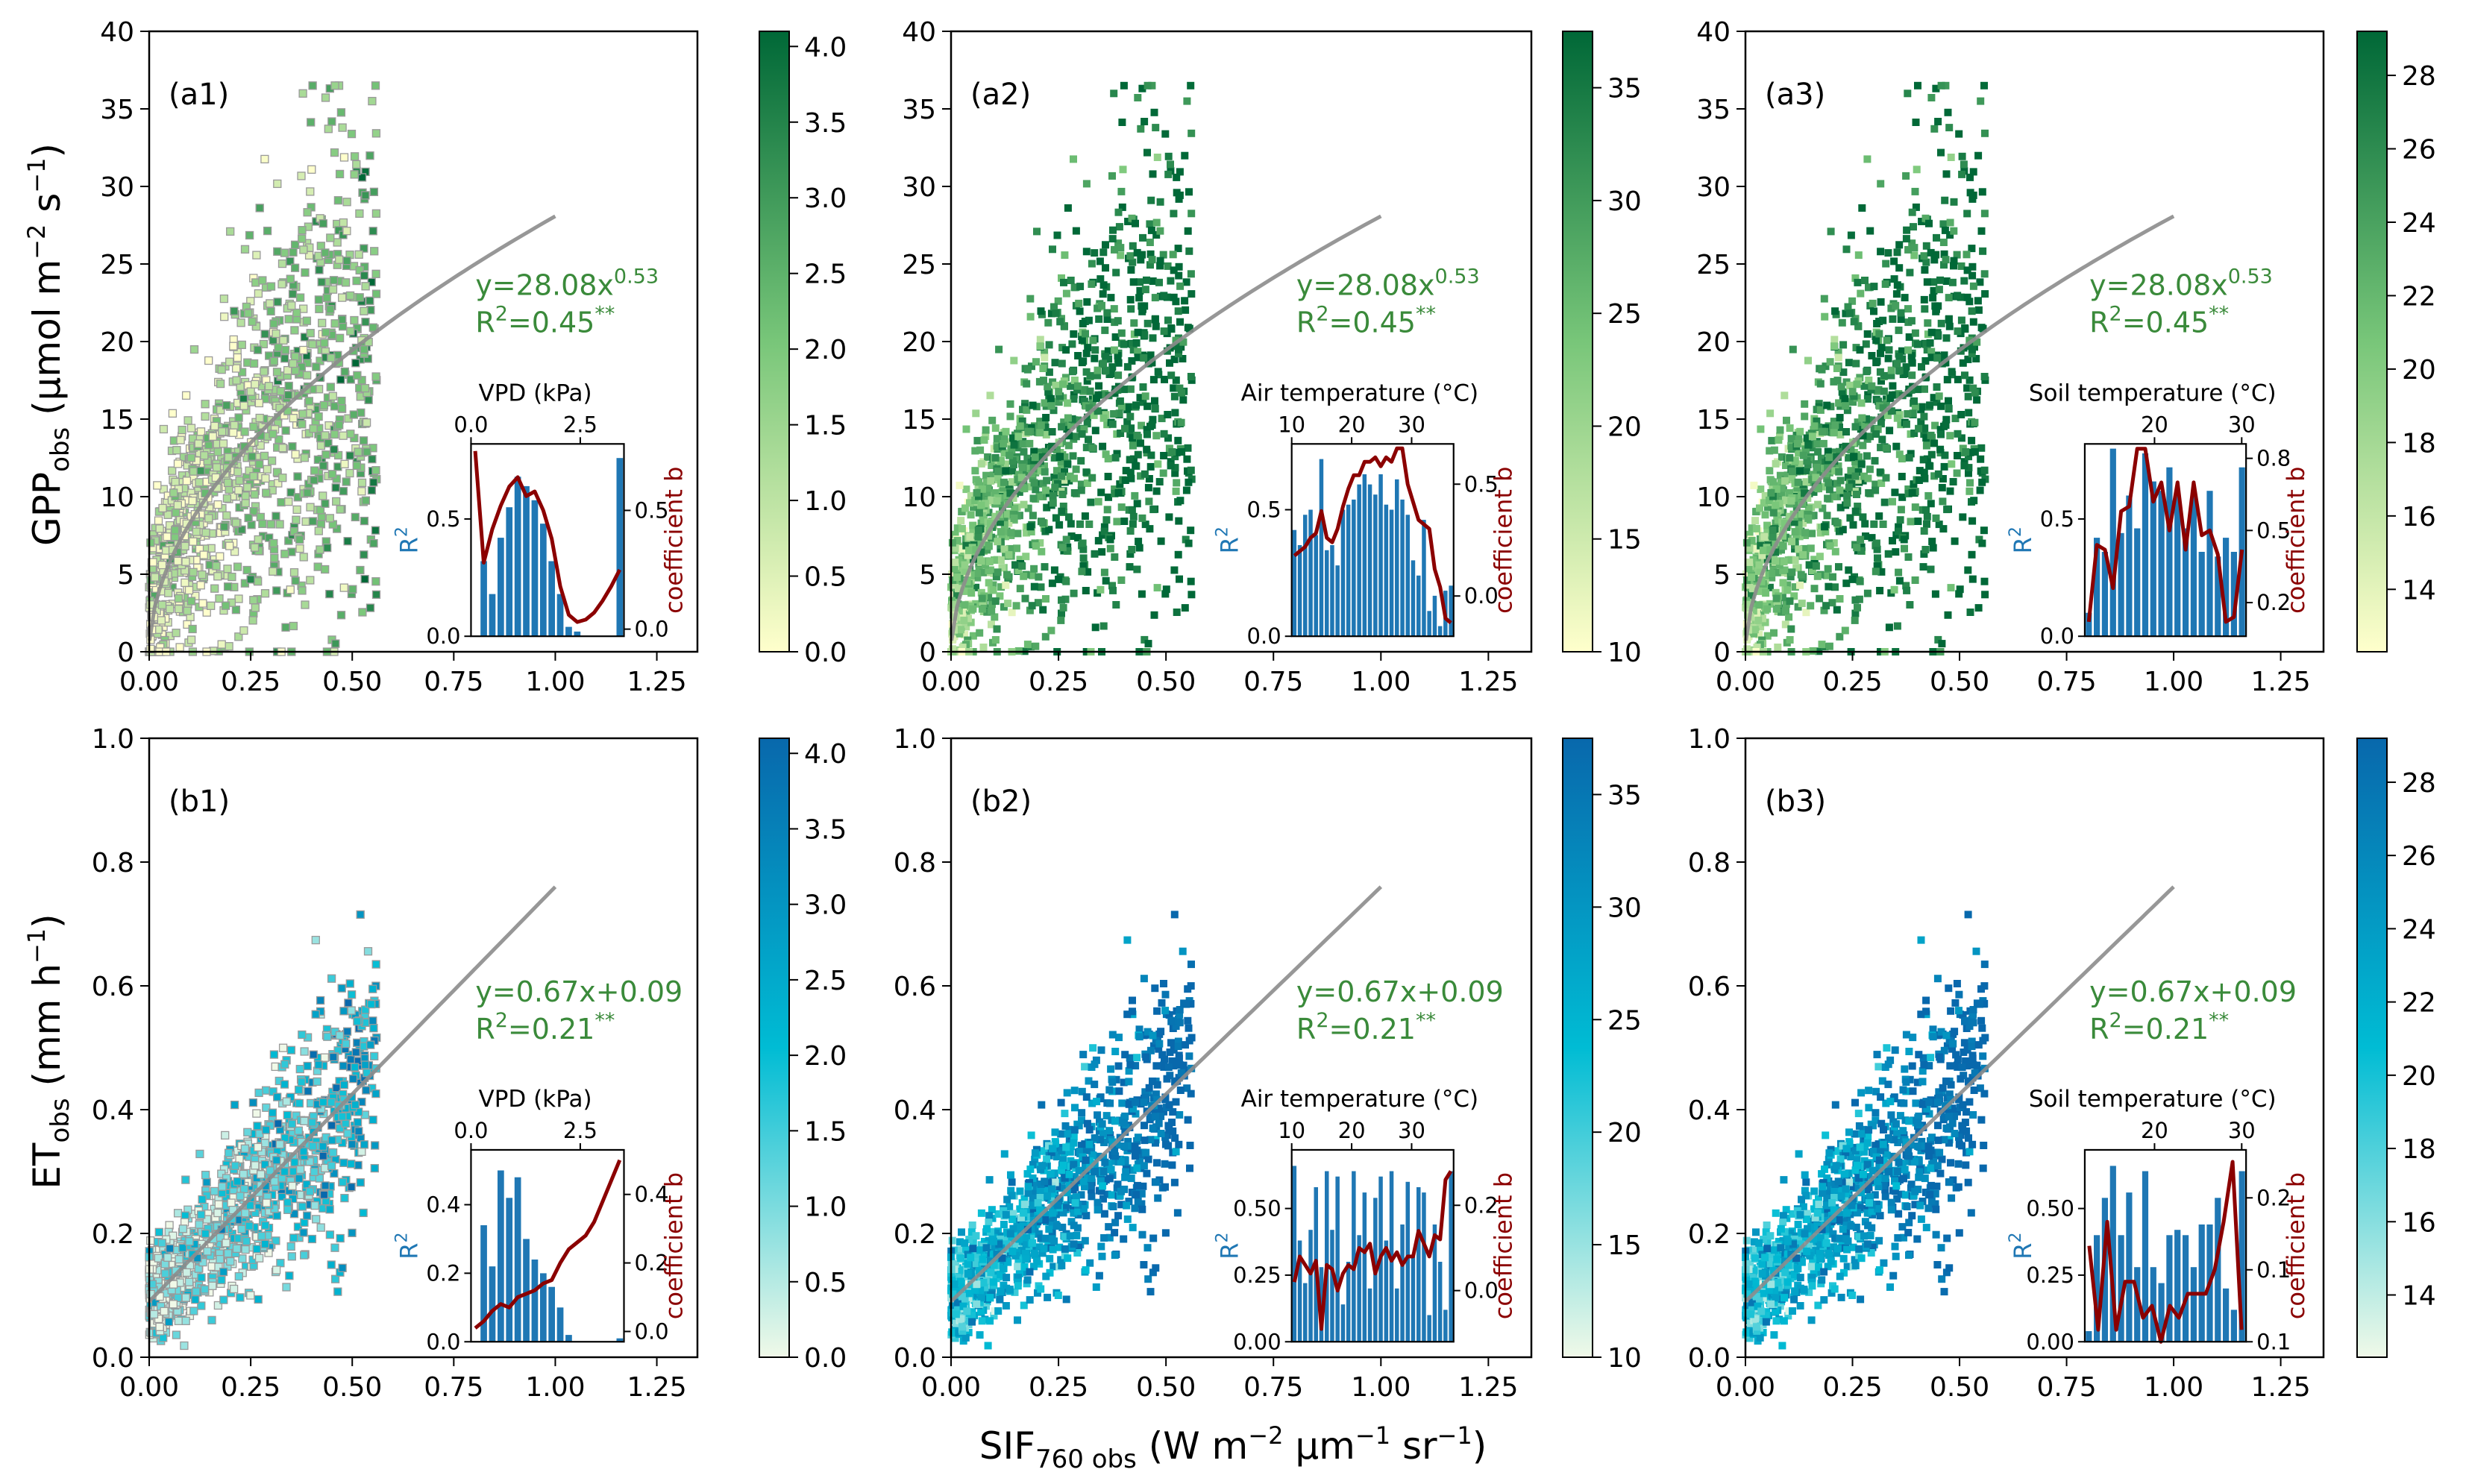 The width and height of the screenshot is (2466, 1484). Describe the element at coordinates (1372, 540) in the screenshot. I see `inset-background` at that location.